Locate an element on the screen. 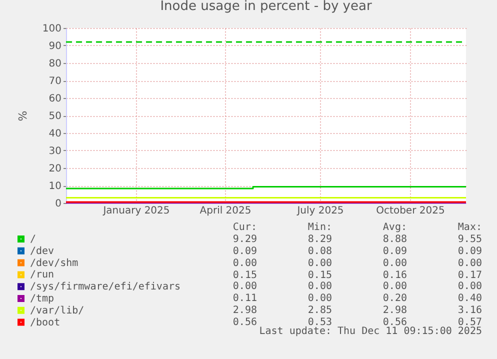 This screenshot has height=359, width=497. y-tick-label: 80 is located at coordinates (55, 64).